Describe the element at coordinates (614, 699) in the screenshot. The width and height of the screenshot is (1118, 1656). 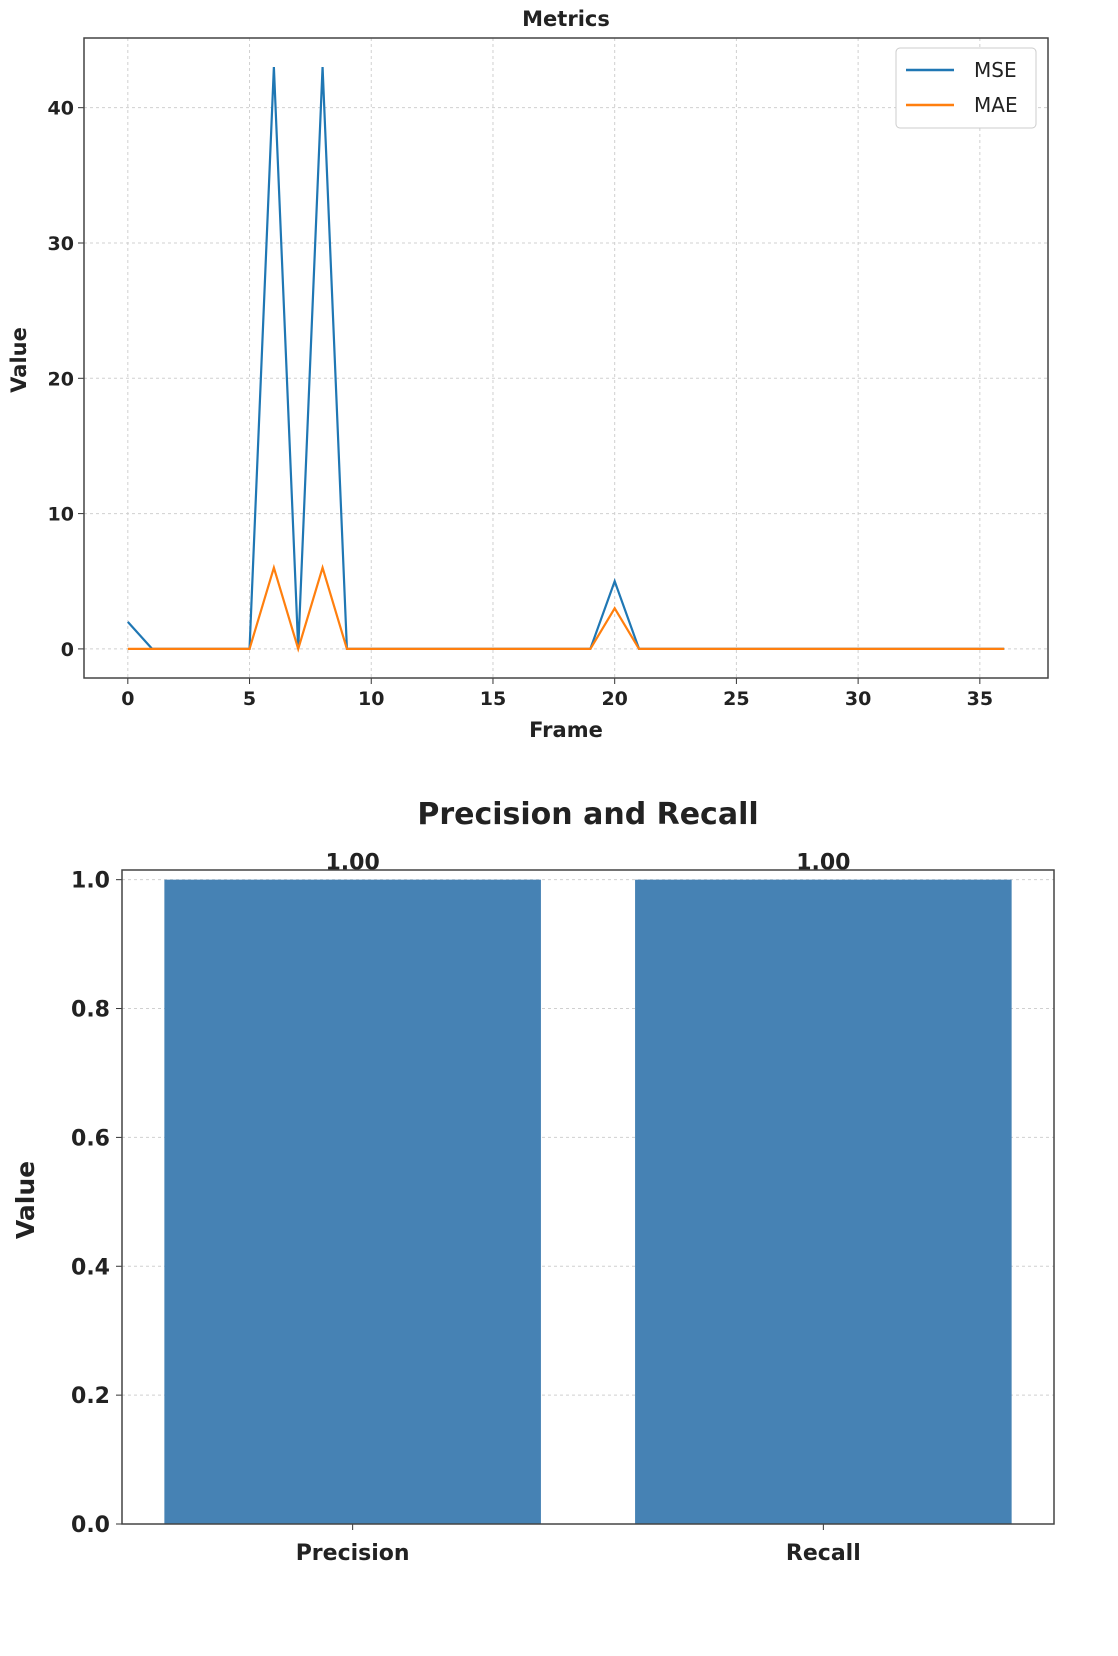
I see `x-tick-label: 20` at that location.